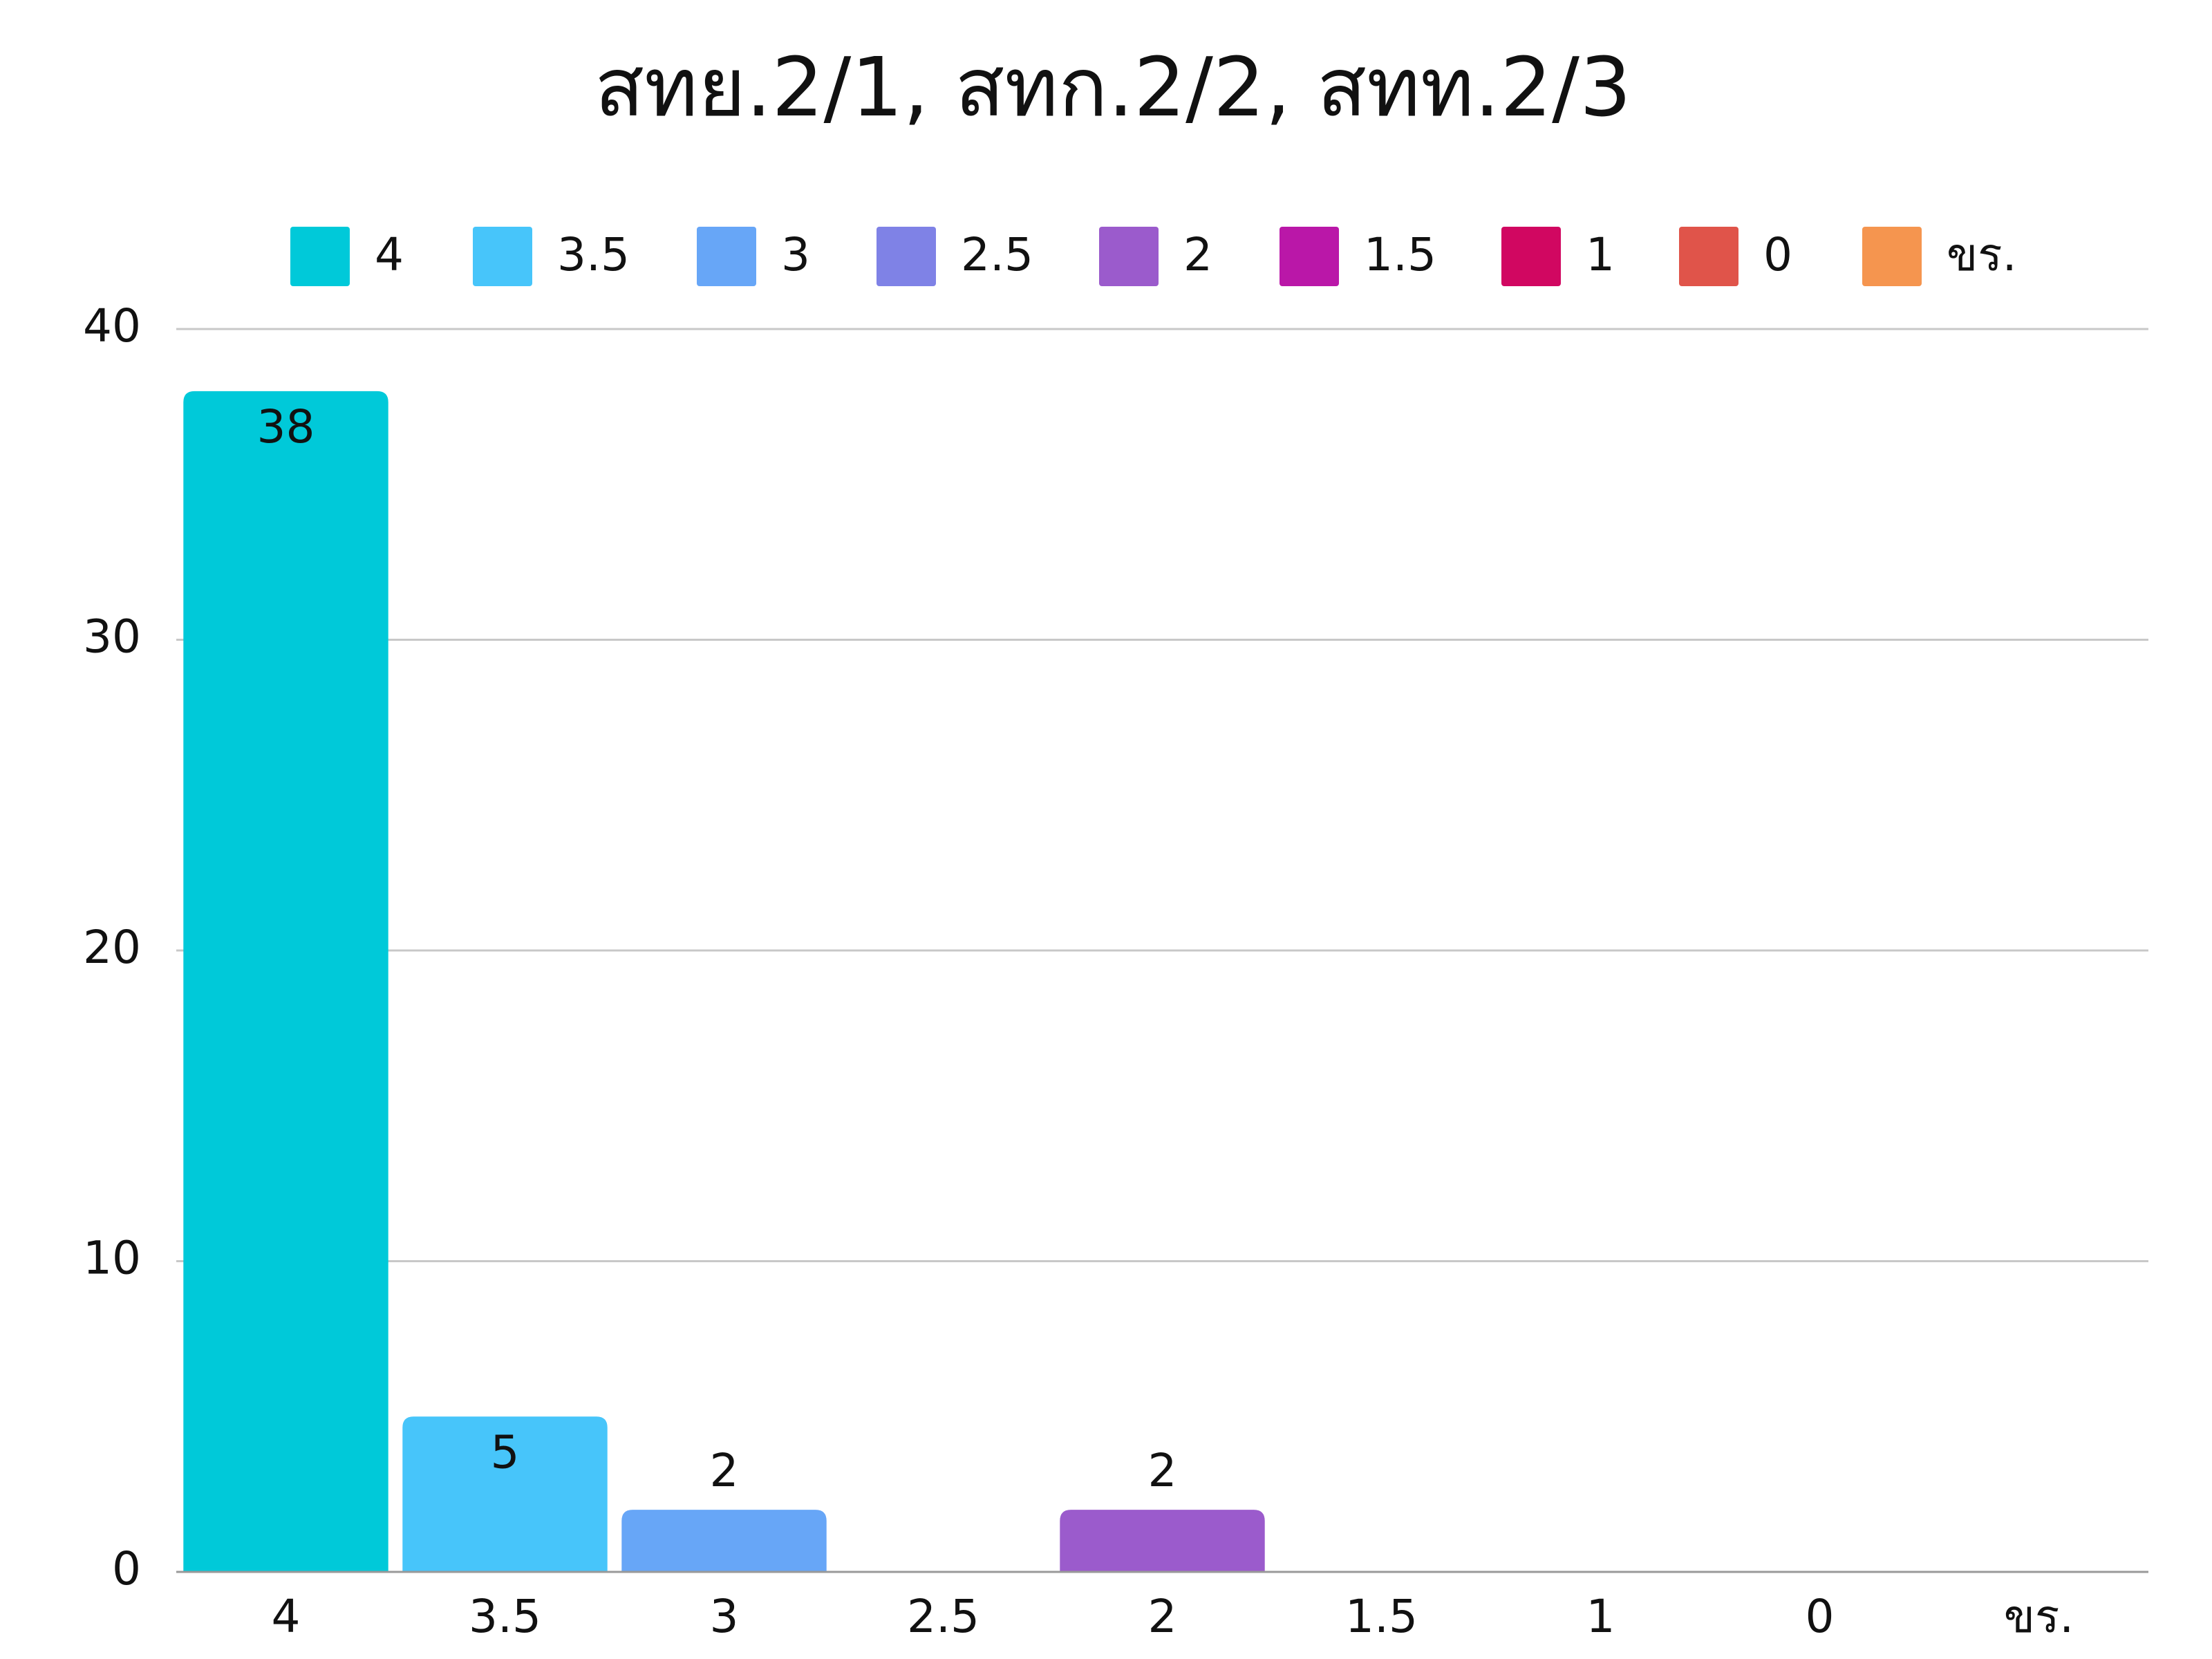 The height and width of the screenshot is (1659, 2212). Describe the element at coordinates (286, 426) in the screenshot. I see `data-label: 38` at that location.